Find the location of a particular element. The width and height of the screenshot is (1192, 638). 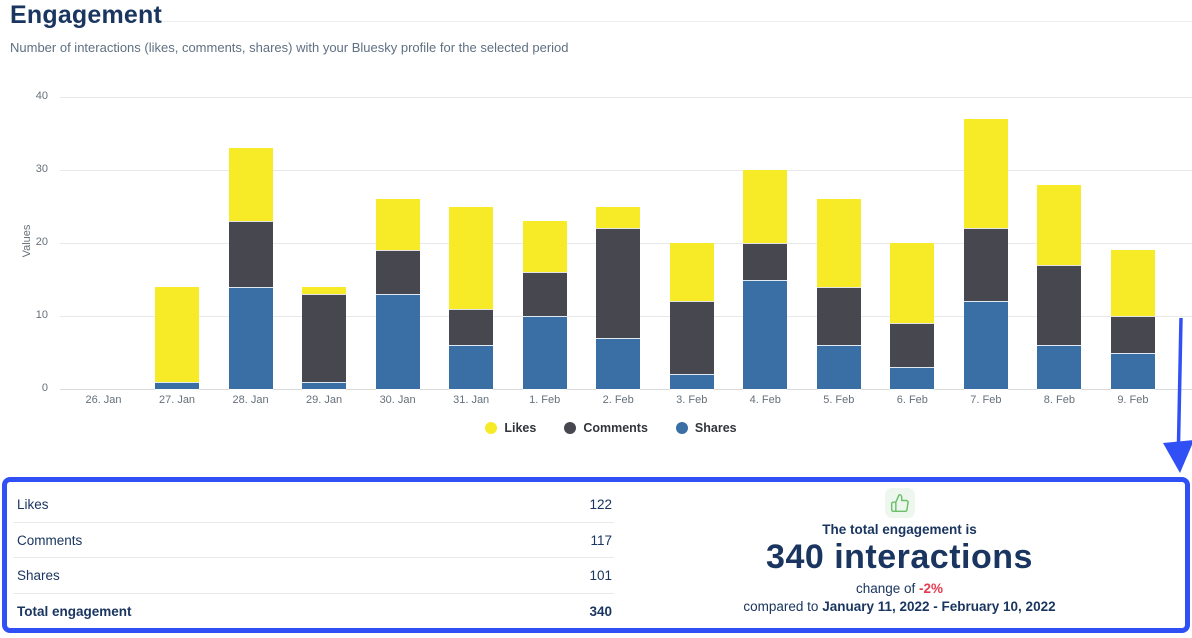

y-tick-label: 0 is located at coordinates (44, 388).